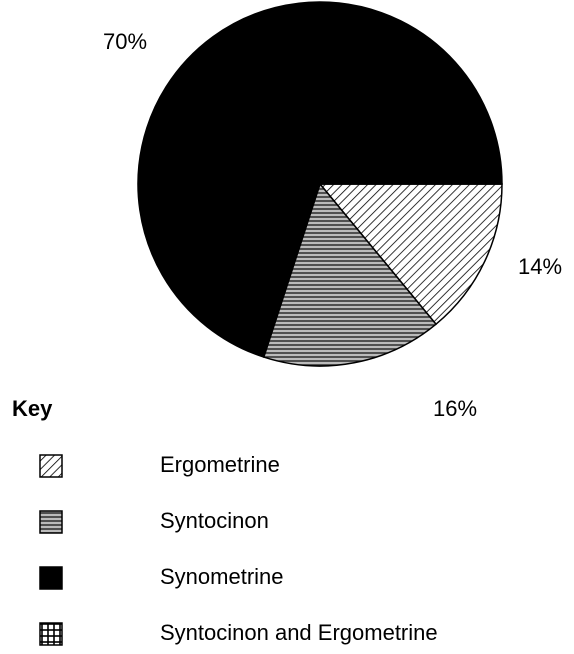 The height and width of the screenshot is (654, 574). I want to click on legend-label: Syntocinon, so click(214, 520).